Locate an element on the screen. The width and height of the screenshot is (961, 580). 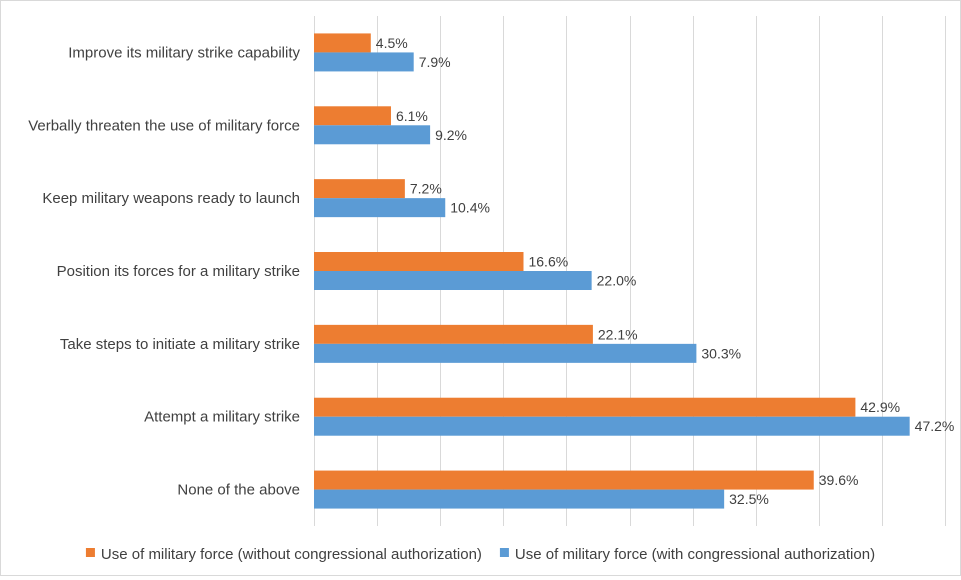
category-label: Keep military weapons ready to launch is located at coordinates (171, 198).